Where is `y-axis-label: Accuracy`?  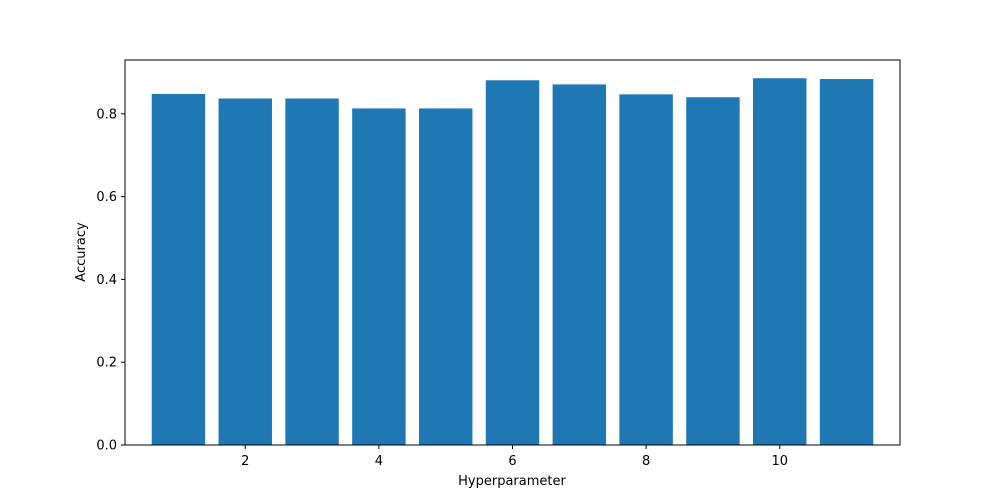 y-axis-label: Accuracy is located at coordinates (81, 252).